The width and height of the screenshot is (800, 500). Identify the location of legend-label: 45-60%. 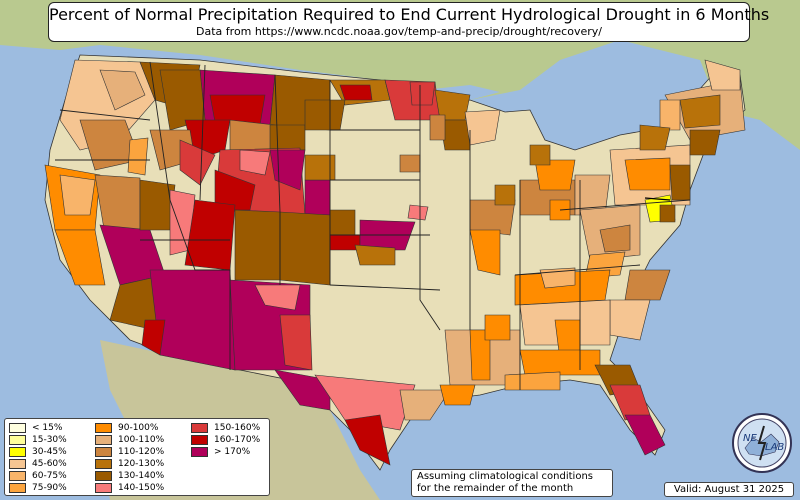
(49, 464).